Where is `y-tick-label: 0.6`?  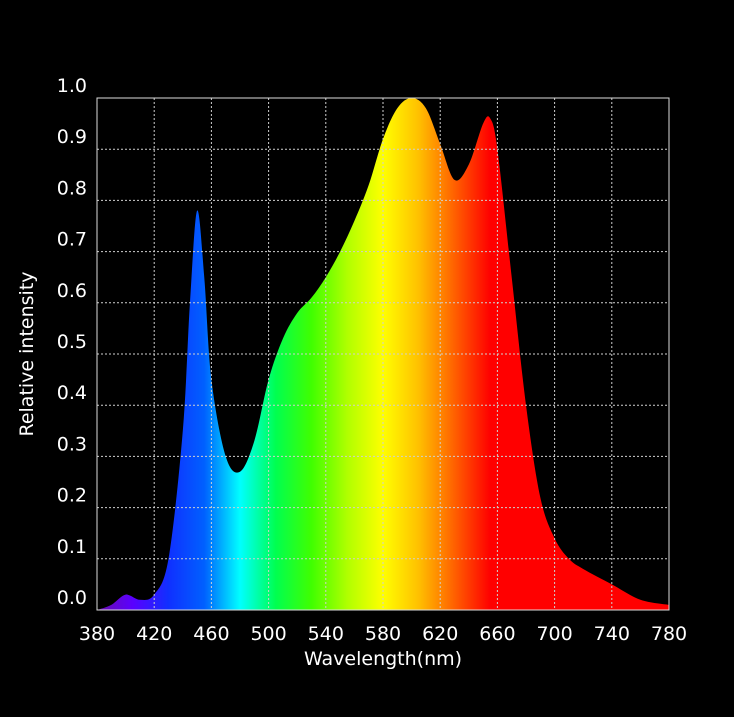
y-tick-label: 0.6 is located at coordinates (72, 291).